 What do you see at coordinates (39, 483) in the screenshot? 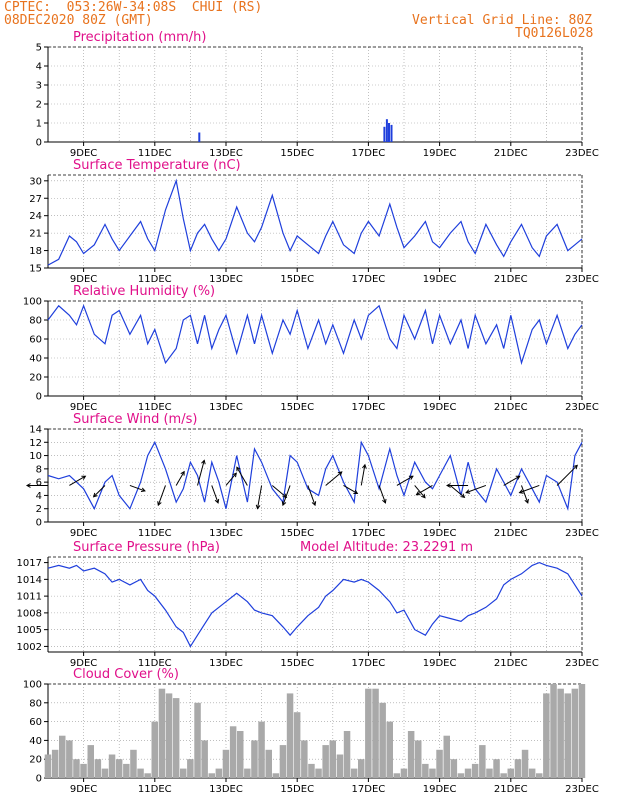
I see `y-tick-label: 6` at bounding box center [39, 483].